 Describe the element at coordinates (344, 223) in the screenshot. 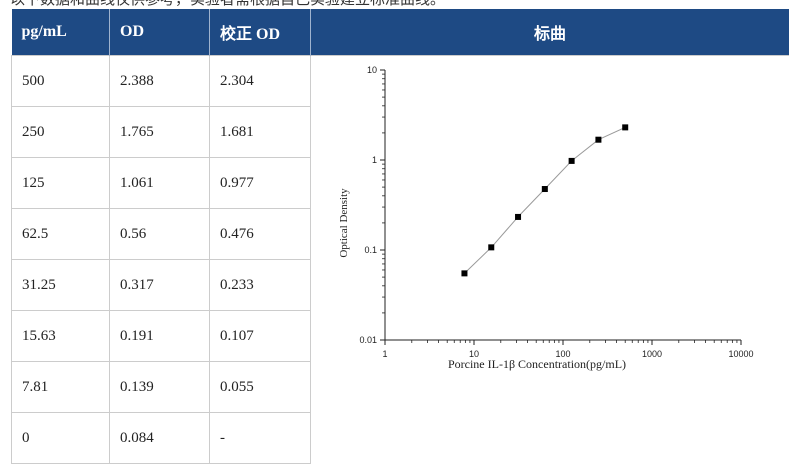

I see `y-axis-label: Optical Density` at that location.